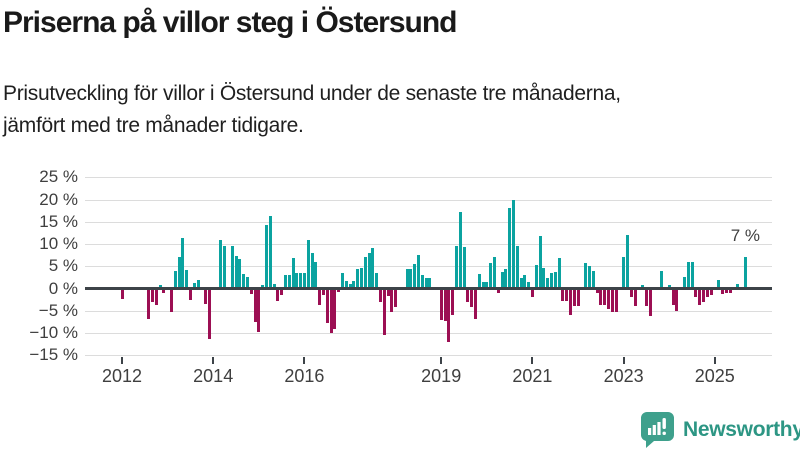 The width and height of the screenshot is (800, 450). What do you see at coordinates (623, 376) in the screenshot?
I see `x-axis-year-label: 2023` at bounding box center [623, 376].